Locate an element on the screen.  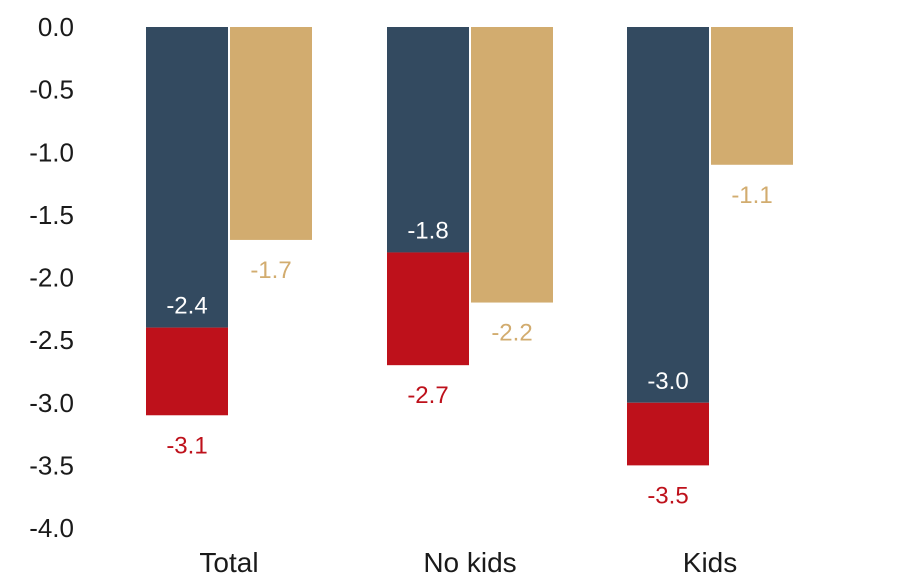
x-axis: Total No kids Kids is located at coordinates (468, 562).